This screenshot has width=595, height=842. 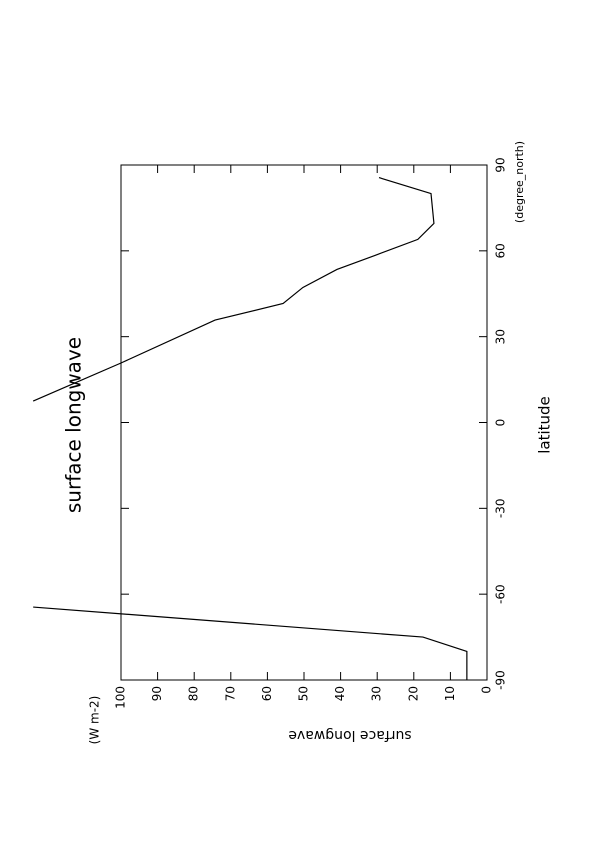 I want to click on y-tick-label: 50, so click(x=304, y=693).